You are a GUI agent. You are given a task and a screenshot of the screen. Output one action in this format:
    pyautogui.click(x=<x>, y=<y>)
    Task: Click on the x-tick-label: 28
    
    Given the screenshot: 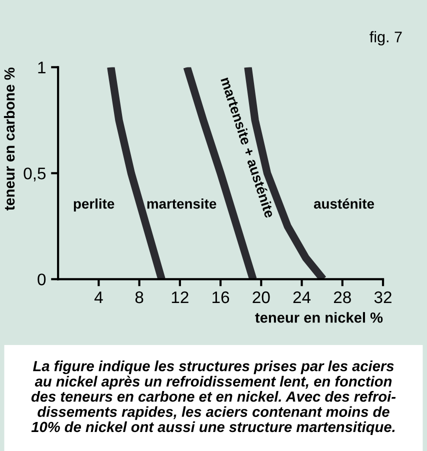 What is the action you would take?
    pyautogui.click(x=342, y=297)
    